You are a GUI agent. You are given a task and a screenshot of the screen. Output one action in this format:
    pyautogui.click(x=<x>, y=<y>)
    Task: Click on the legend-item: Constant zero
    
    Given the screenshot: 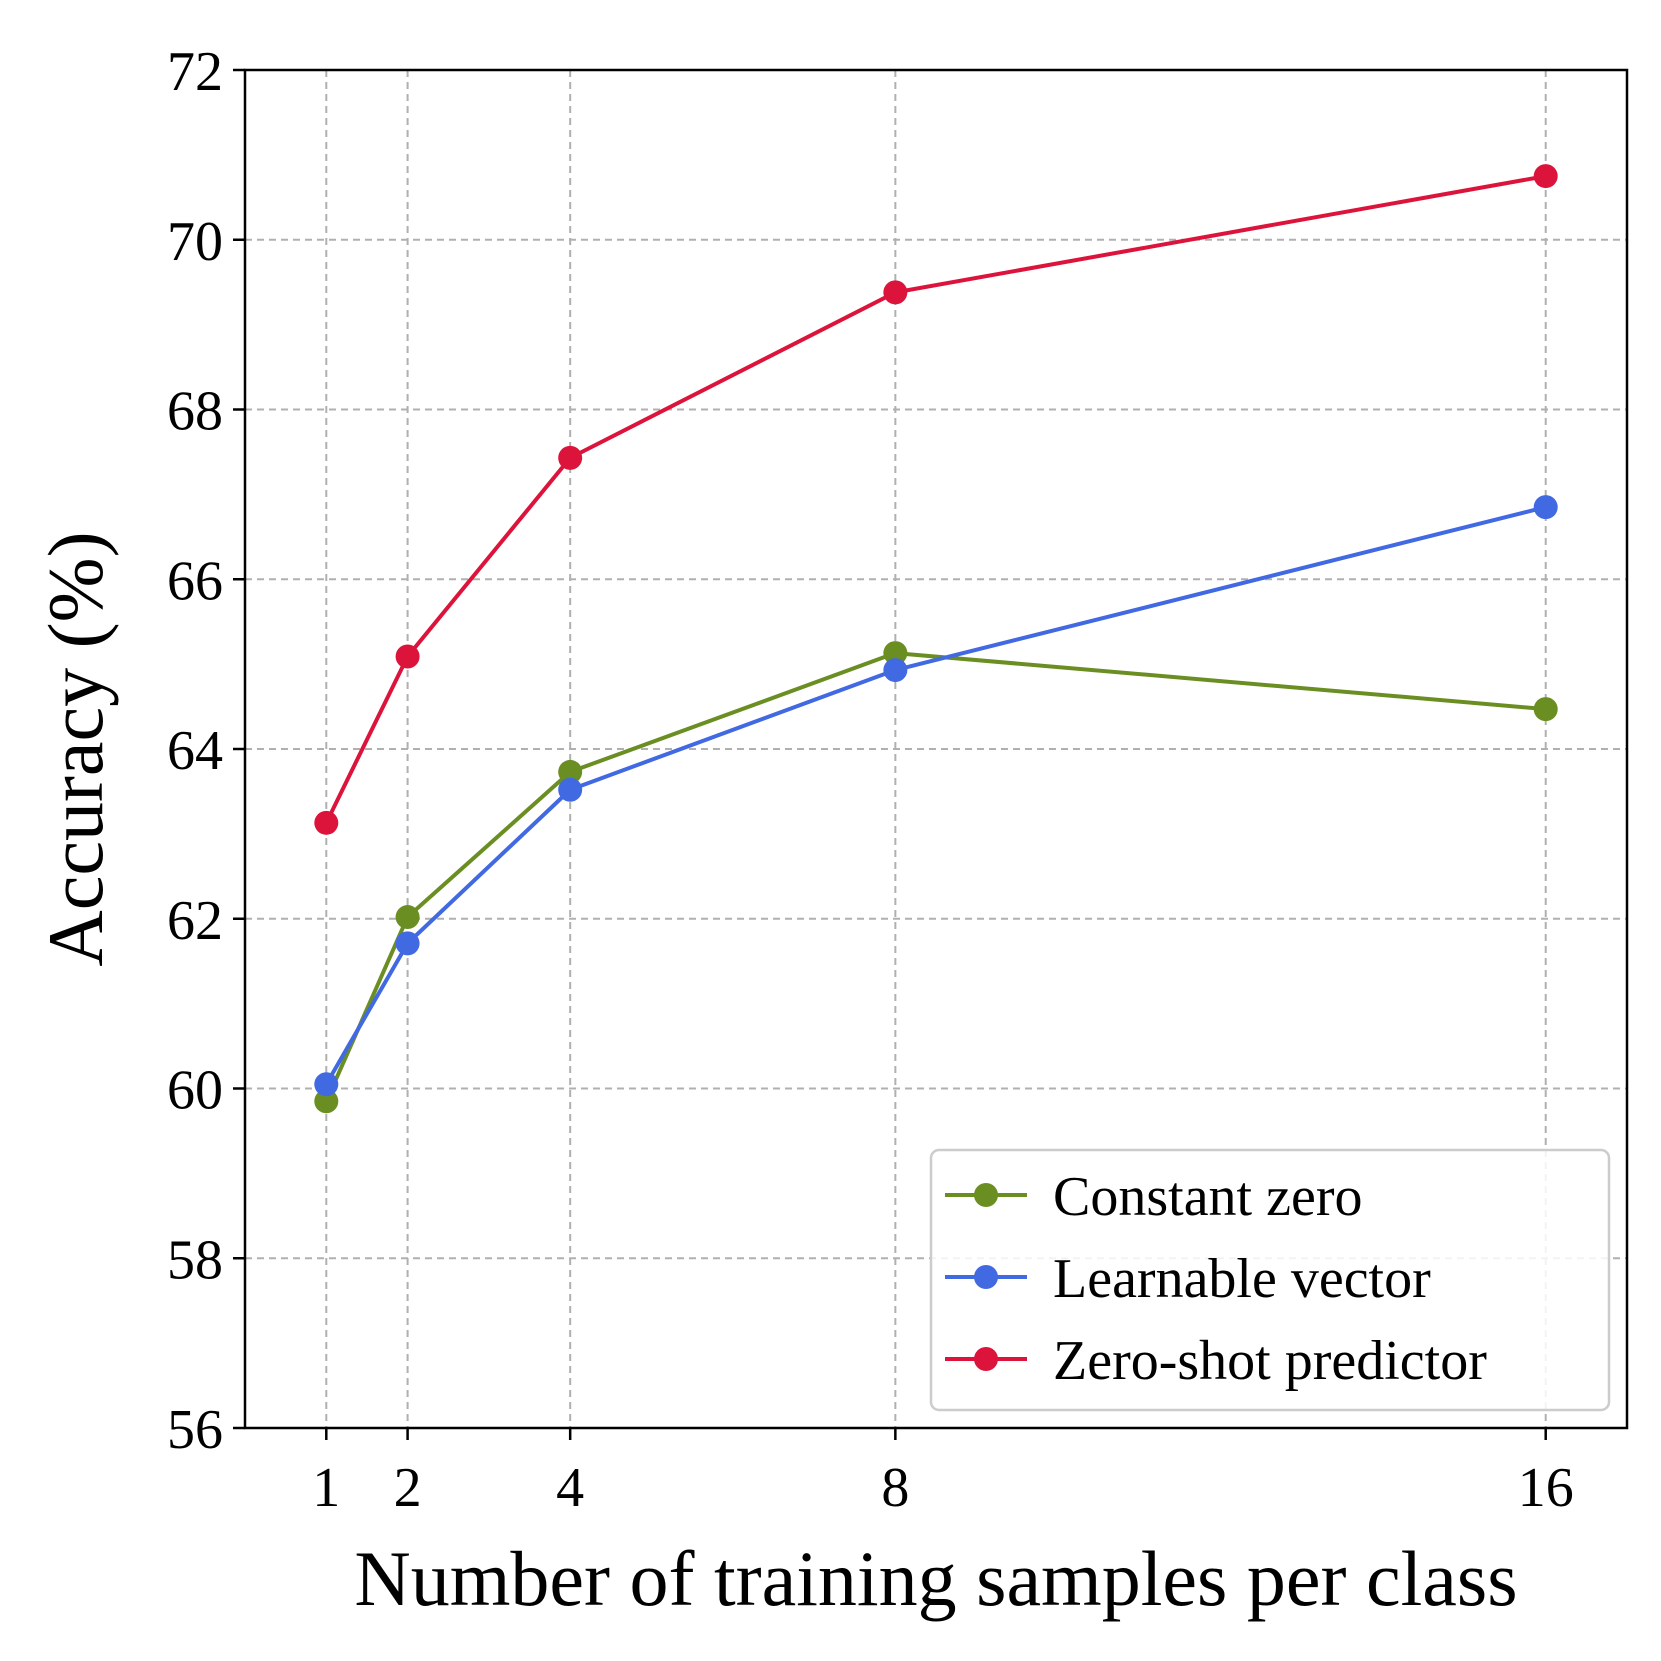 What is the action you would take?
    pyautogui.click(x=1153, y=1197)
    